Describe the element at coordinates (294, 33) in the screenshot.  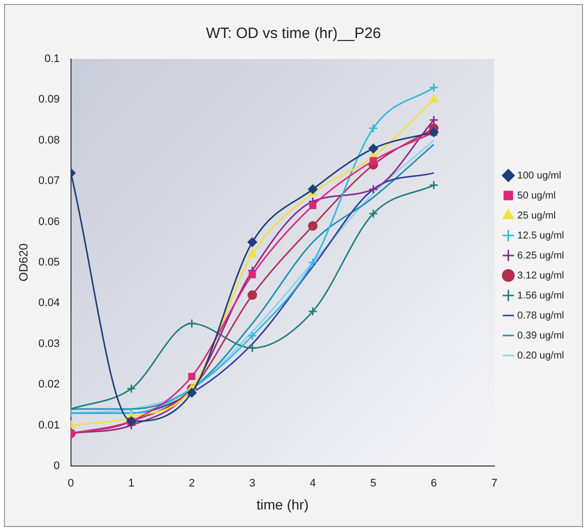
I see `chart-title: WT: OD vs time (hr)__P26` at that location.